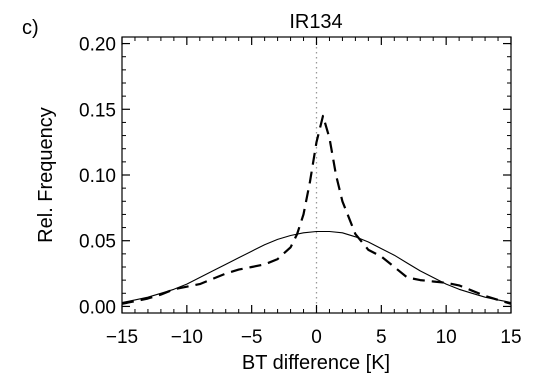 This screenshot has height=378, width=539. I want to click on y-tick-label: 0.20, so click(97, 45).